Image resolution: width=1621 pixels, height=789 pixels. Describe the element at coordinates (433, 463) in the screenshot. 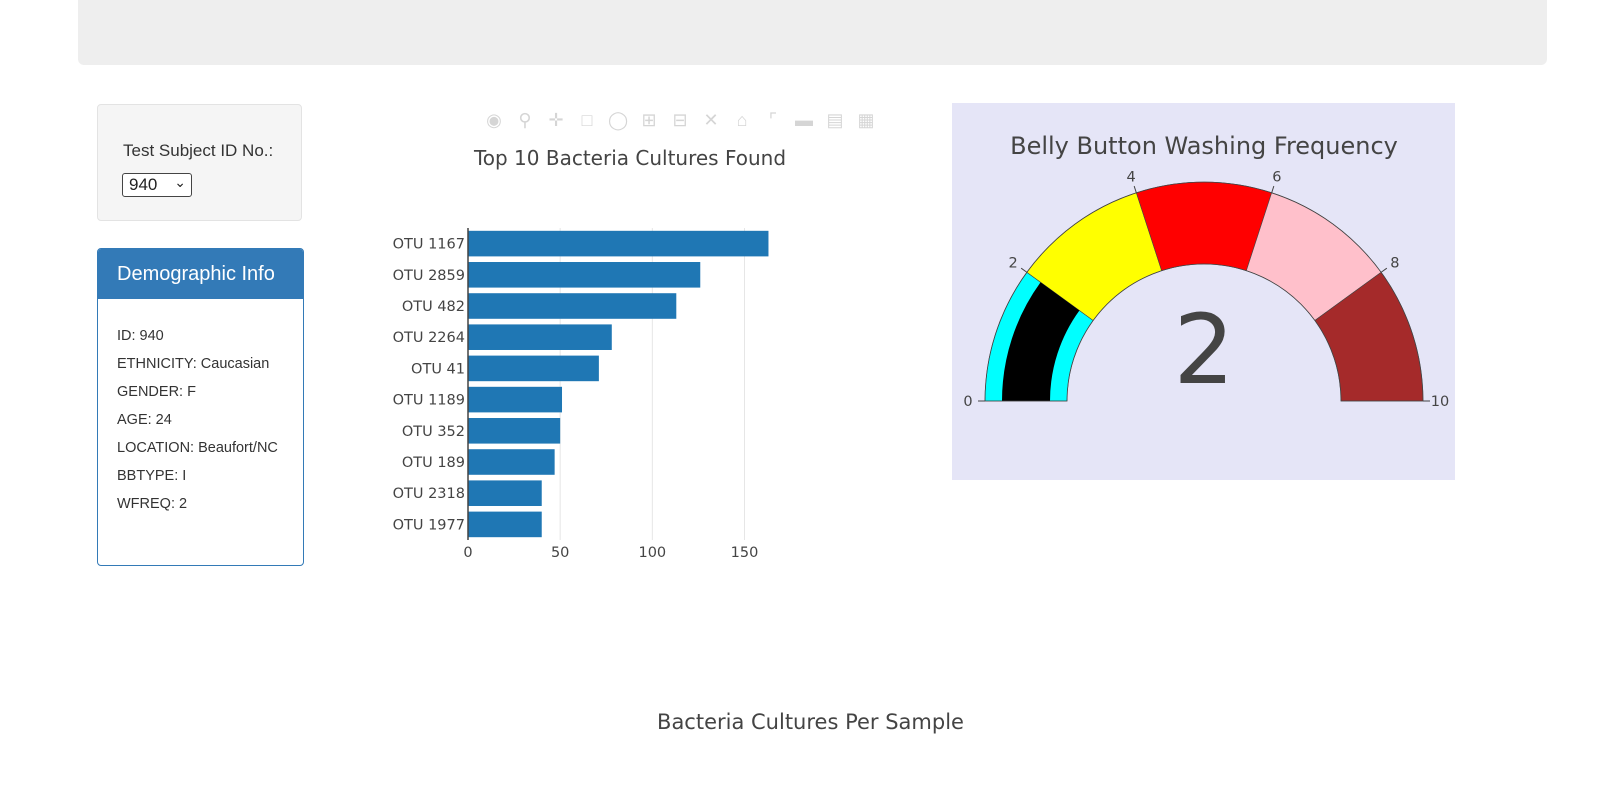

I see `bar-y-tick-label: OTU 189` at that location.